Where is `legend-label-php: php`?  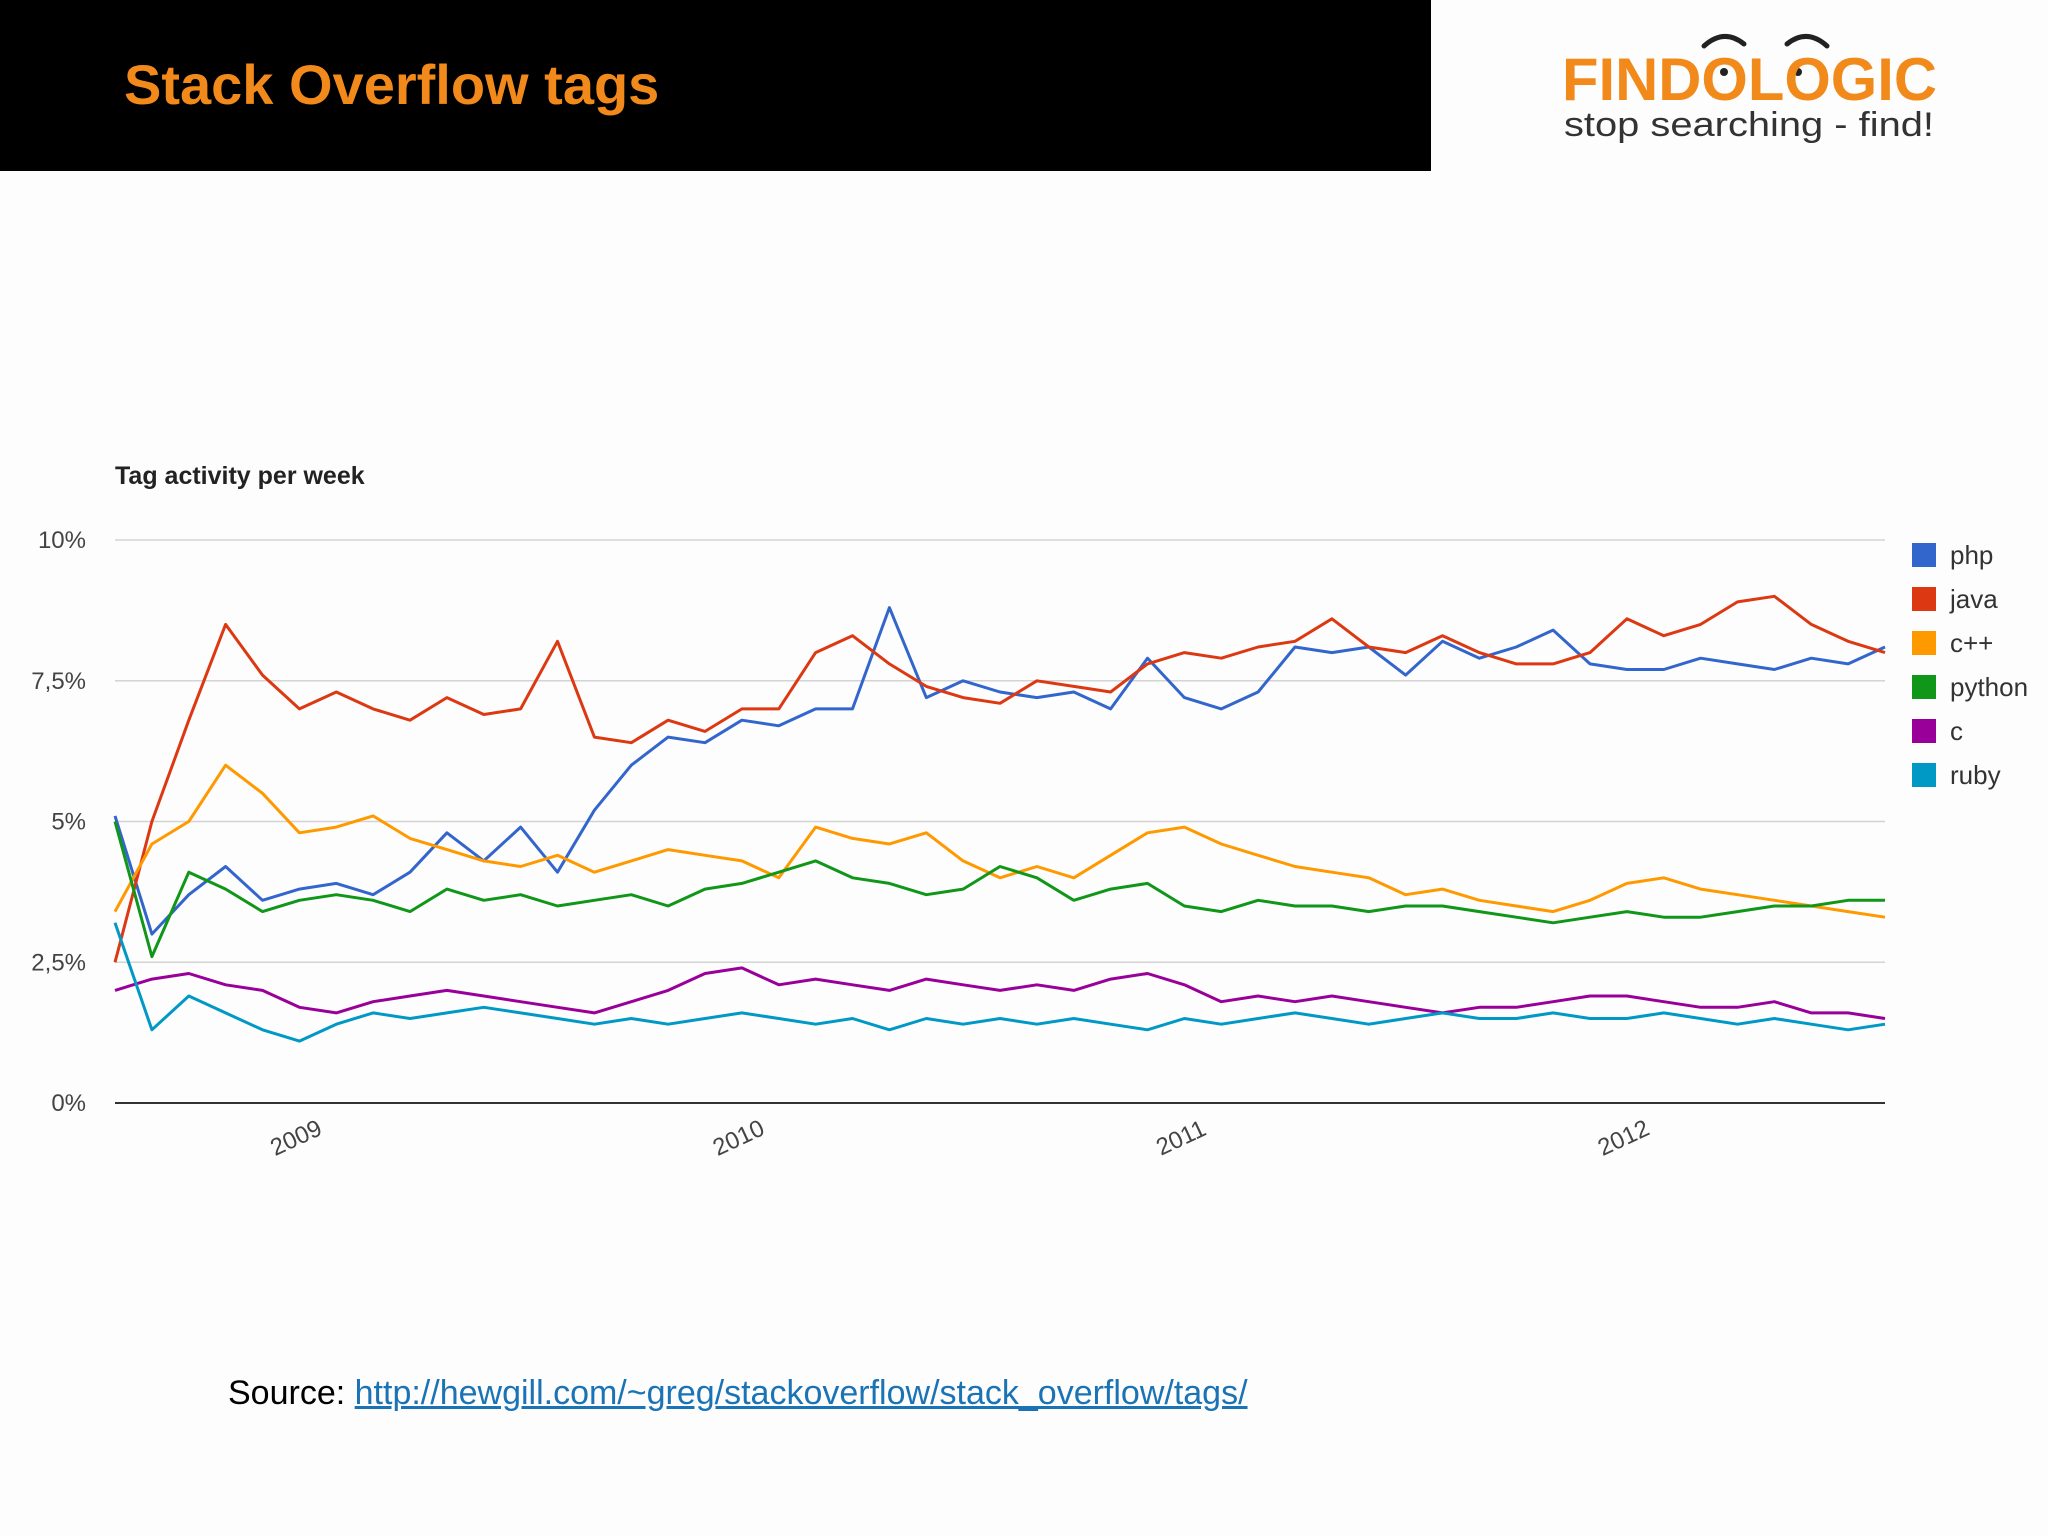
legend-label-php: php is located at coordinates (1971, 555).